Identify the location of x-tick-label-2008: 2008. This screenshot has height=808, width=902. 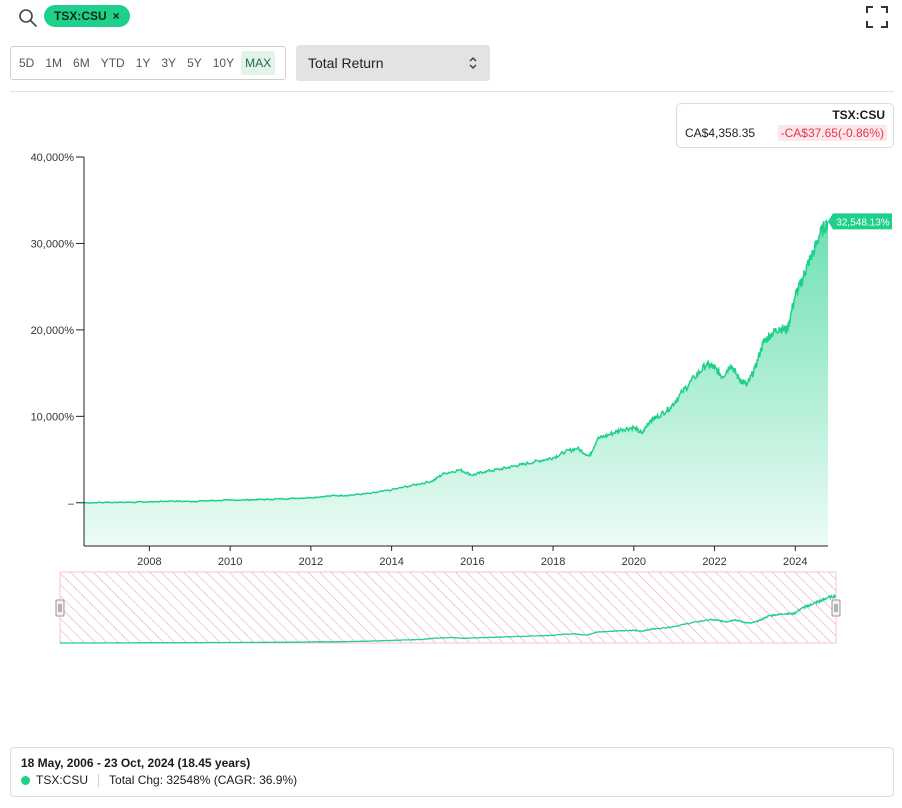
(149, 562).